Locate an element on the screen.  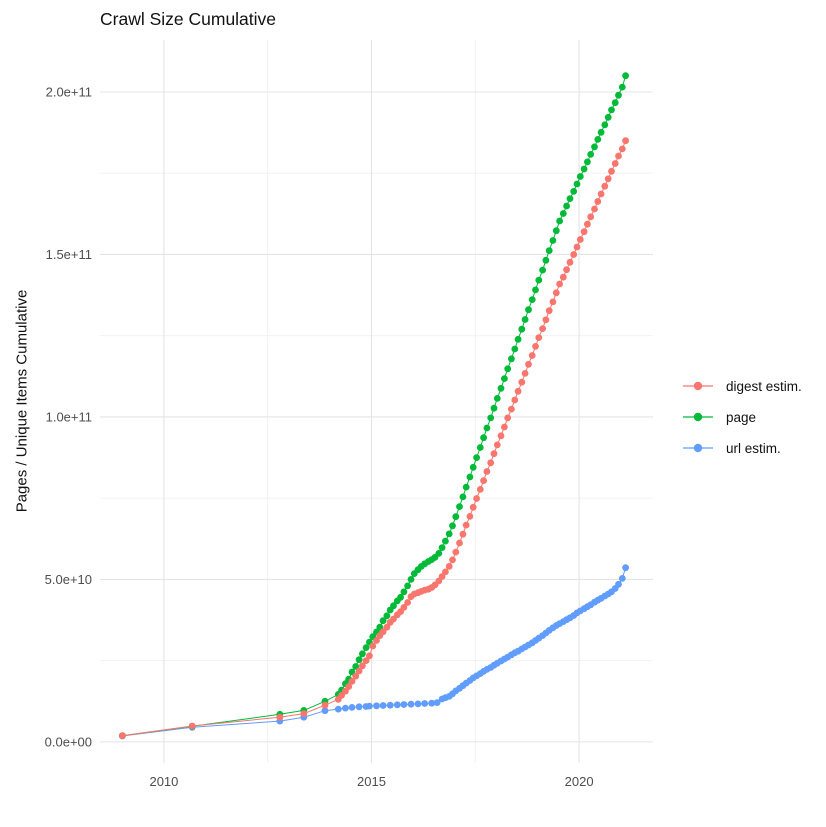
x-axis-tick-label: 2015 is located at coordinates (371, 781).